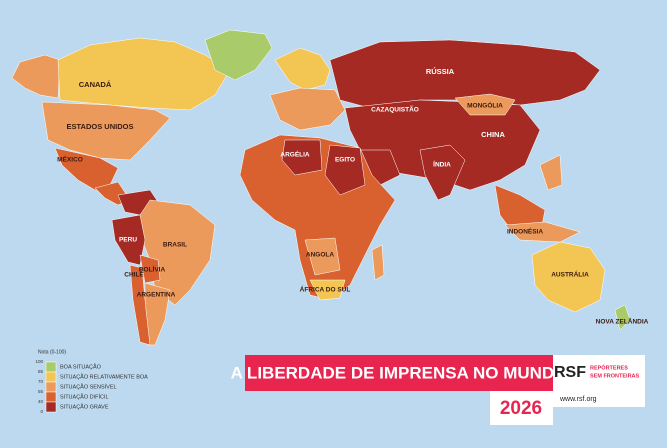  What do you see at coordinates (175, 245) in the screenshot?
I see `country-label: BRASIL` at bounding box center [175, 245].